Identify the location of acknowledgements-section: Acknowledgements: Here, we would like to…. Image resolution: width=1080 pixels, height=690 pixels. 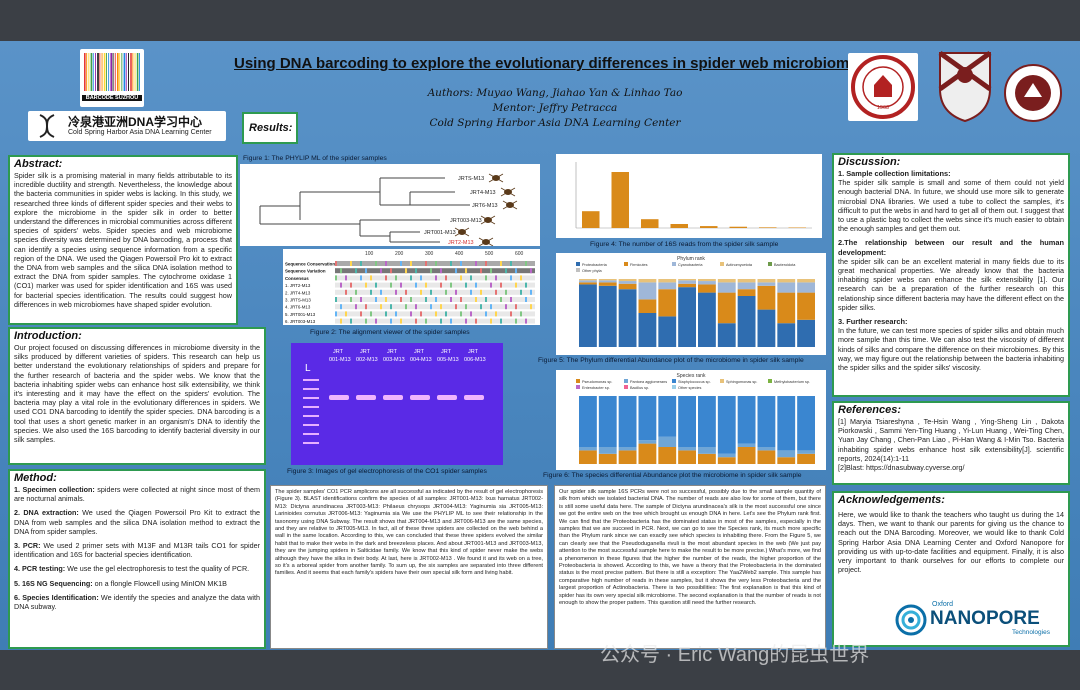
(951, 569).